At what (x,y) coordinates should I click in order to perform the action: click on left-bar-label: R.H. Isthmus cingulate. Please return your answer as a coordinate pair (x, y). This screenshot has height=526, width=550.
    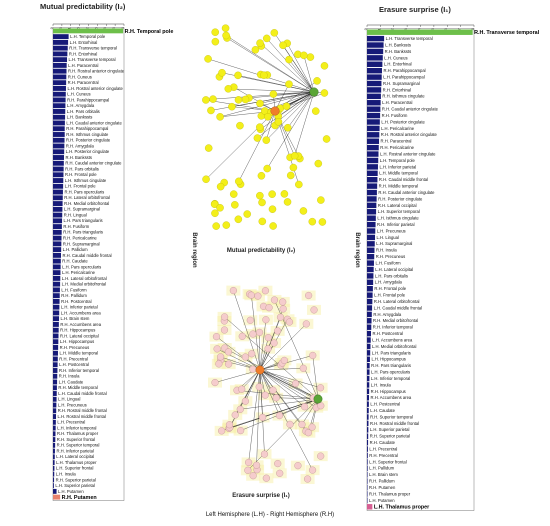
    Looking at the image, I should click on (87, 134).